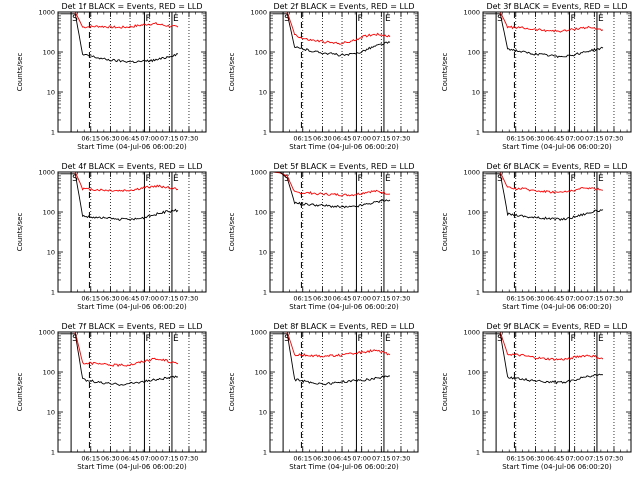  I want to click on panel-title: Det 8f BLACK = Events, RED = LLD, so click(343, 326).